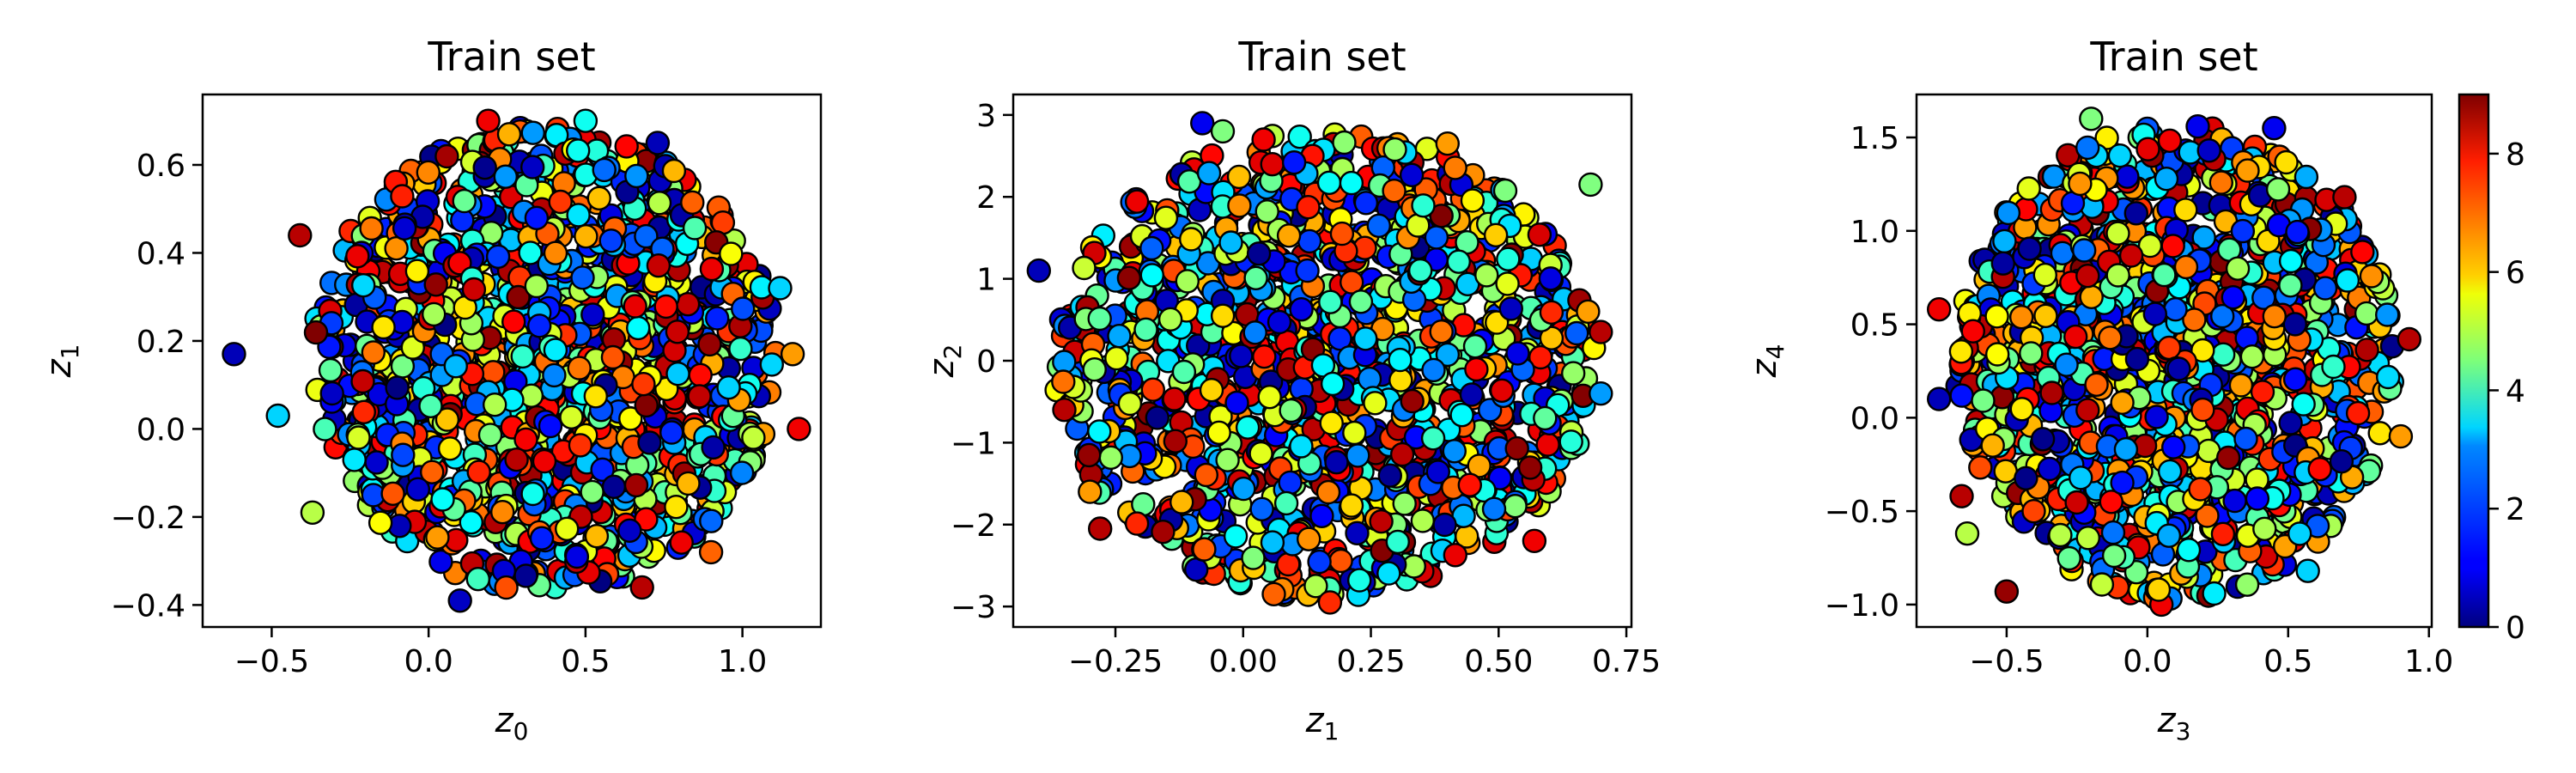 The width and height of the screenshot is (2576, 773). Describe the element at coordinates (2515, 155) in the screenshot. I see `colorbar-tick-label: 8` at that location.